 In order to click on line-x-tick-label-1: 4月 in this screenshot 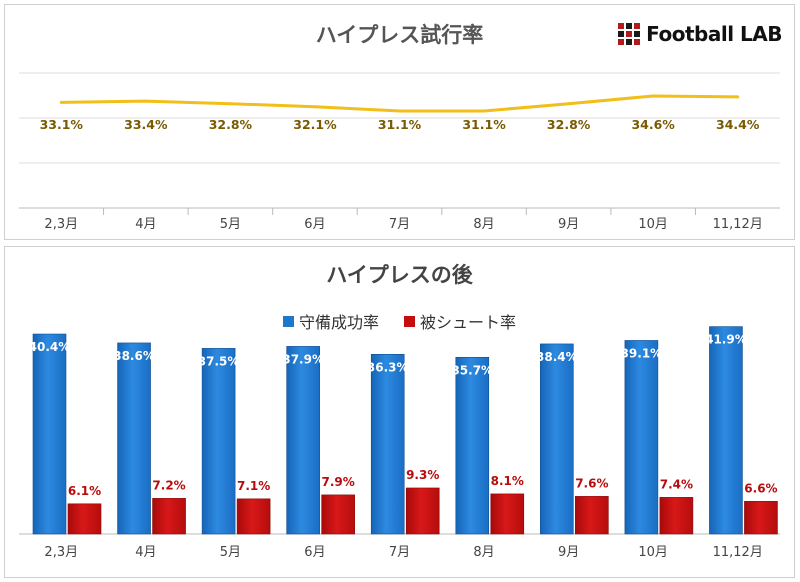, I will do `click(145, 224)`.